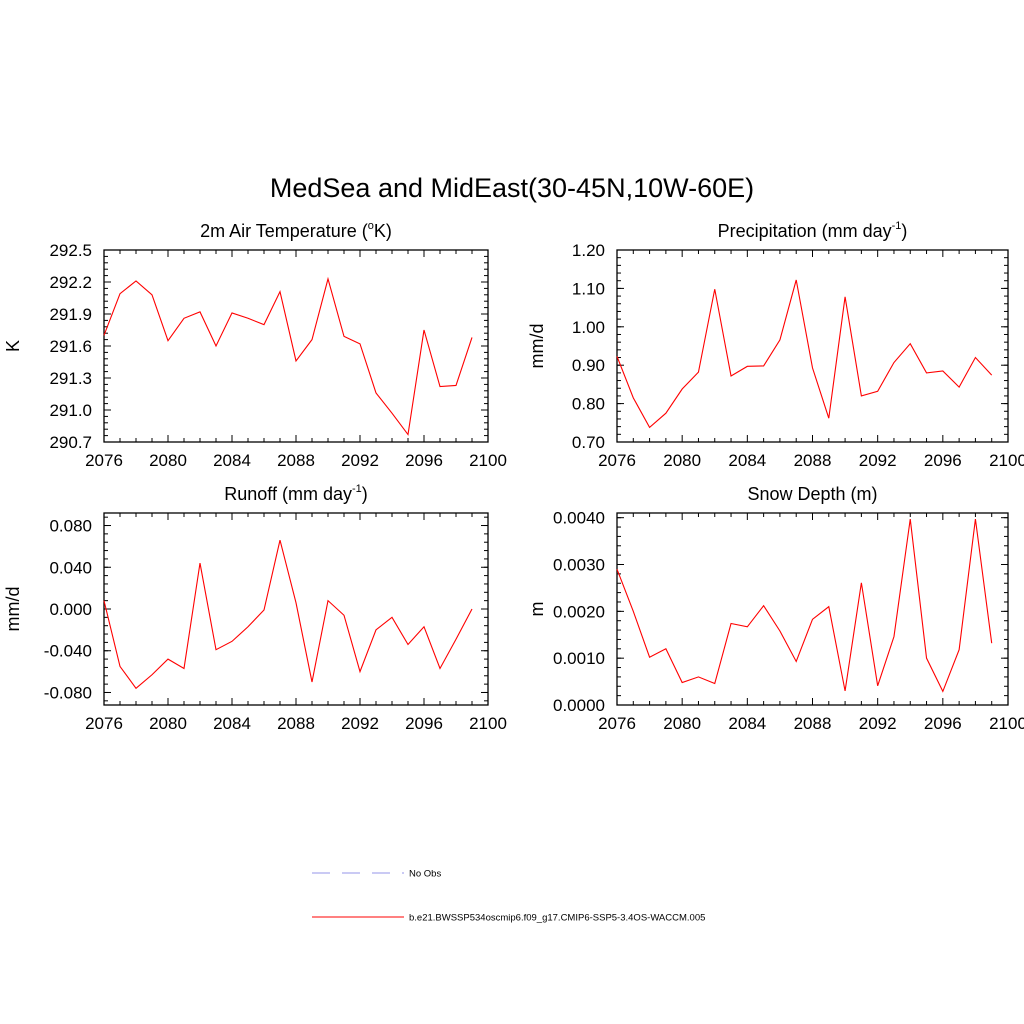 This screenshot has height=1024, width=1024. I want to click on y-tick-label: 0.080, so click(70, 526).